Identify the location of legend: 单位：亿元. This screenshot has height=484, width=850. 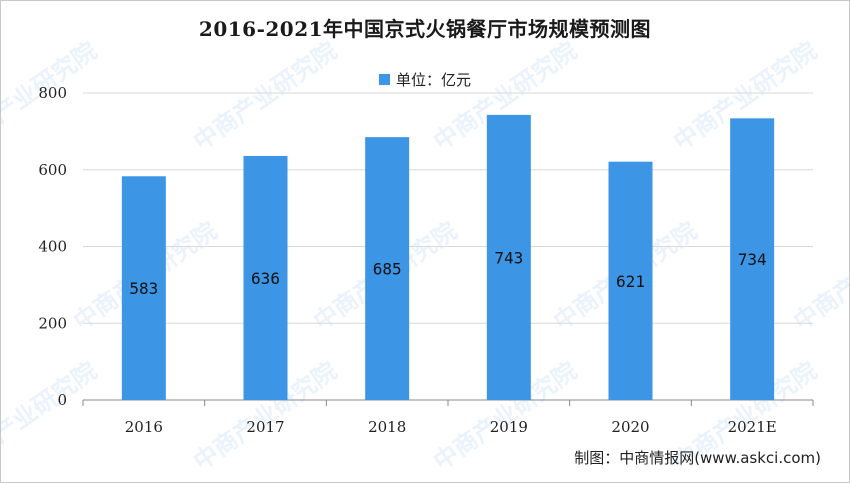
(425, 79).